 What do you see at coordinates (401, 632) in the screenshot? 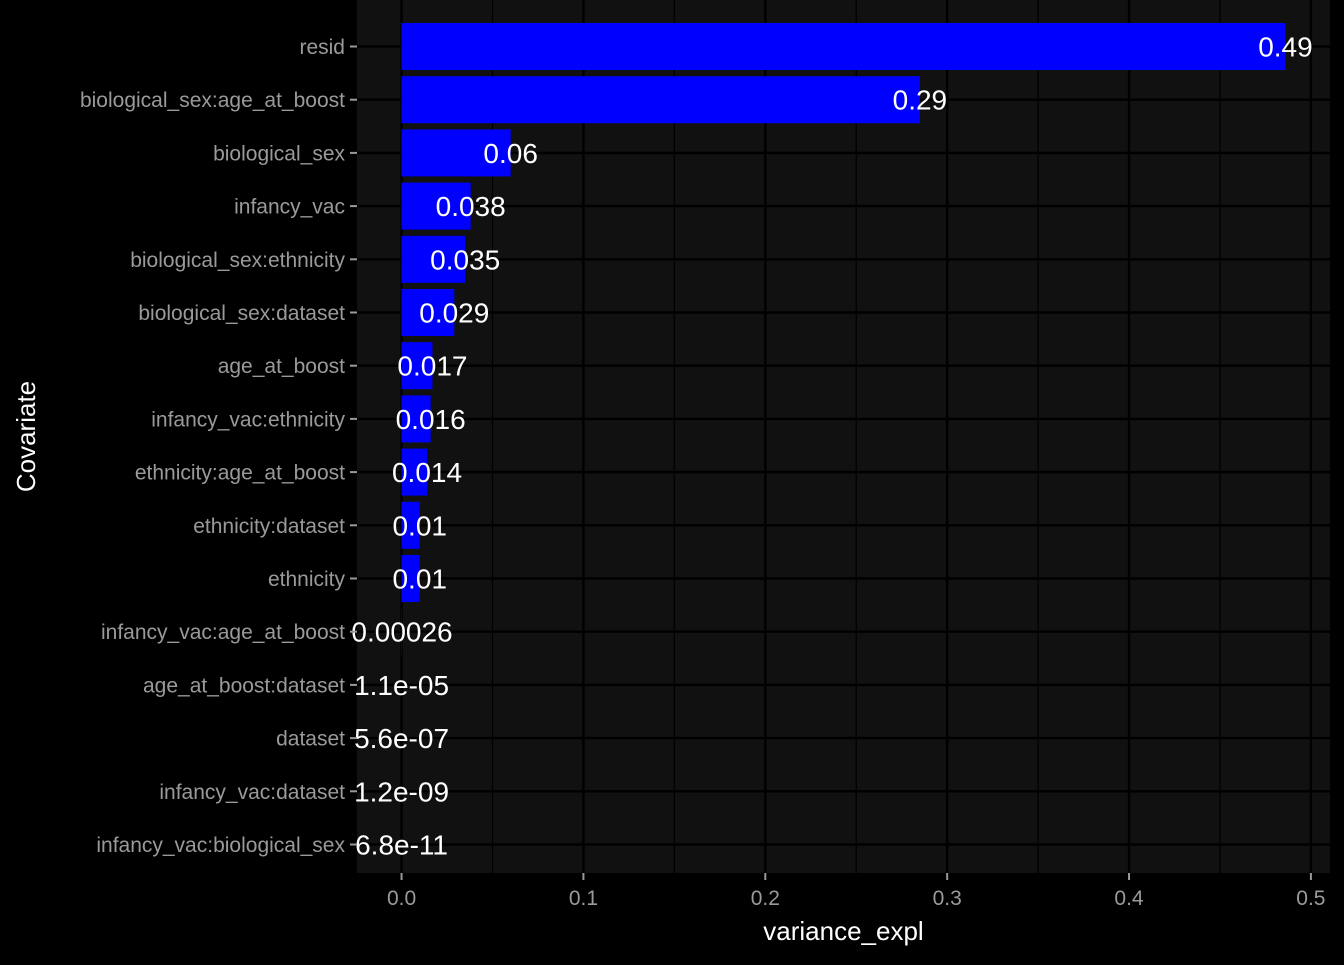
I see `data-label: 0.00026` at bounding box center [401, 632].